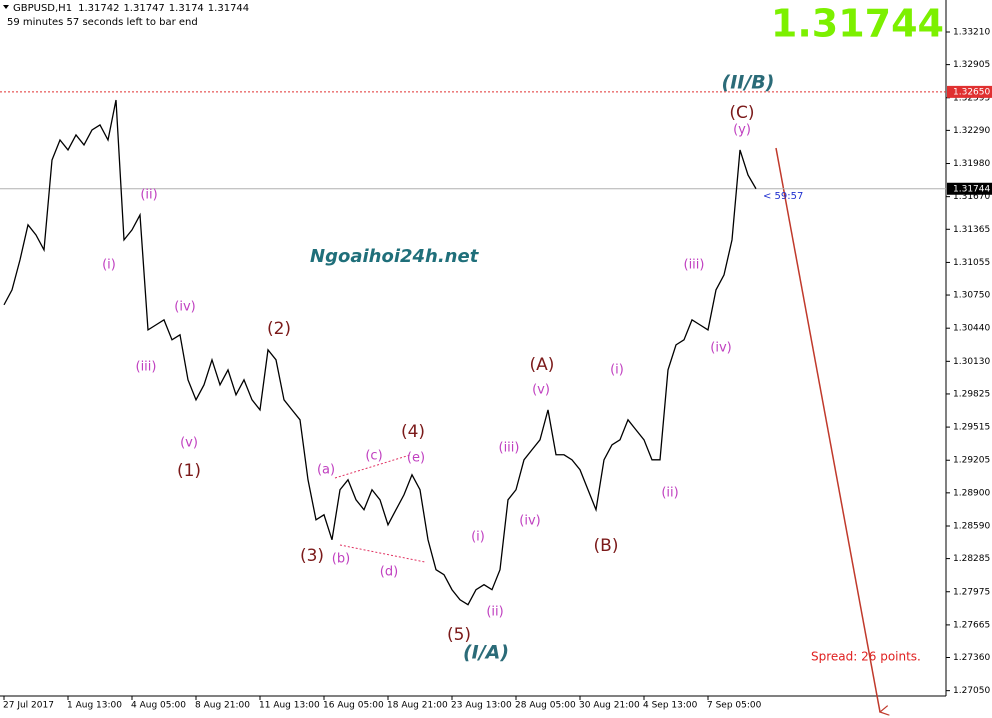 Image resolution: width=992 pixels, height=718 pixels. Describe the element at coordinates (416, 458) in the screenshot. I see `wave-label: (e)` at that location.